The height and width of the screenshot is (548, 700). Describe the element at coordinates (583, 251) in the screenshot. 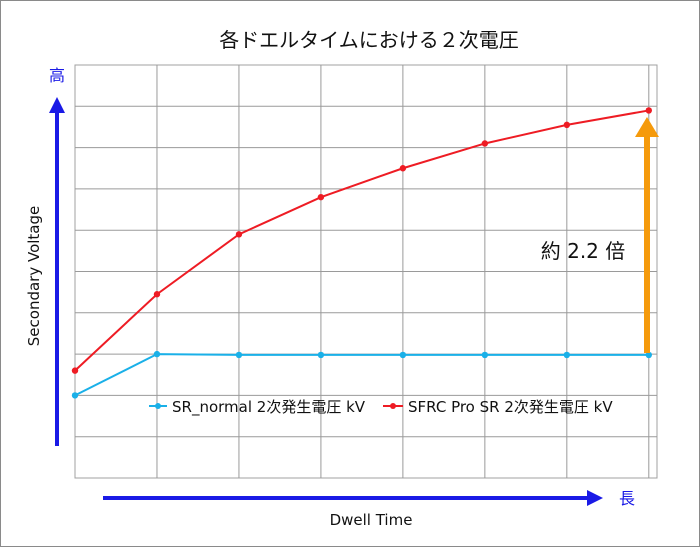

I see `ratio-annotation: 約 2.2 倍` at that location.